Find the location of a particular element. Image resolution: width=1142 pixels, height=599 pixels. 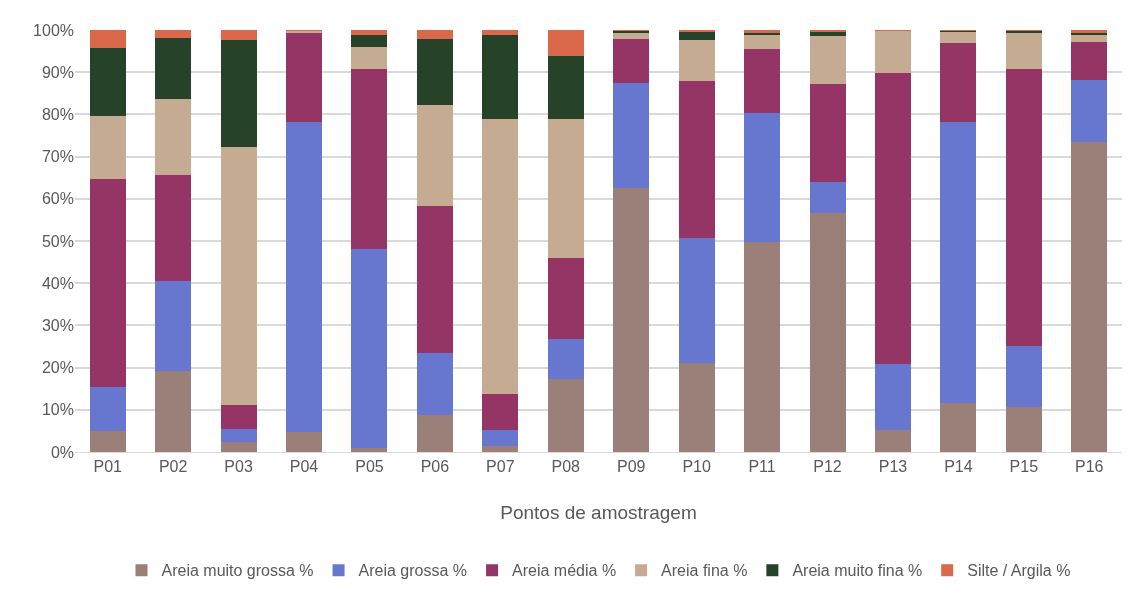

x-tick-label: P05 is located at coordinates (369, 467).